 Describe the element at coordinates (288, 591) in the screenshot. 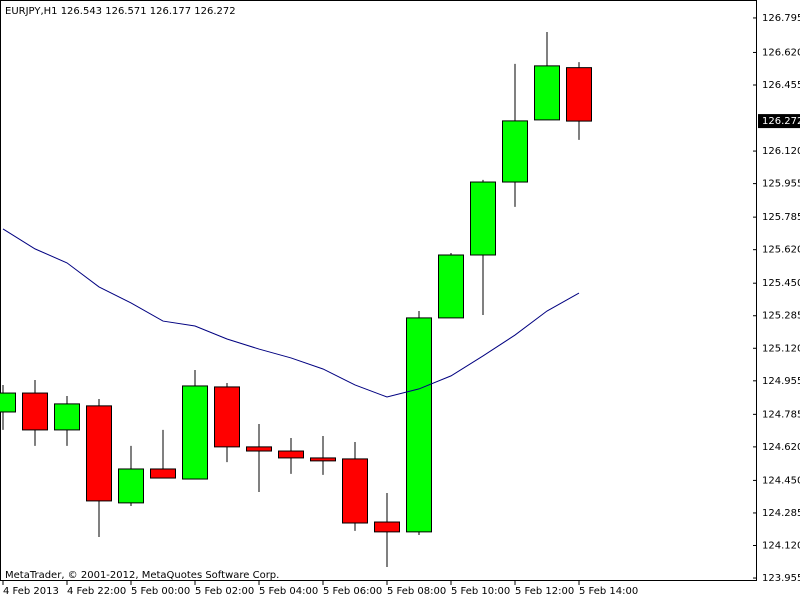

I see `x-tick-label: 5 Feb 04:00` at that location.